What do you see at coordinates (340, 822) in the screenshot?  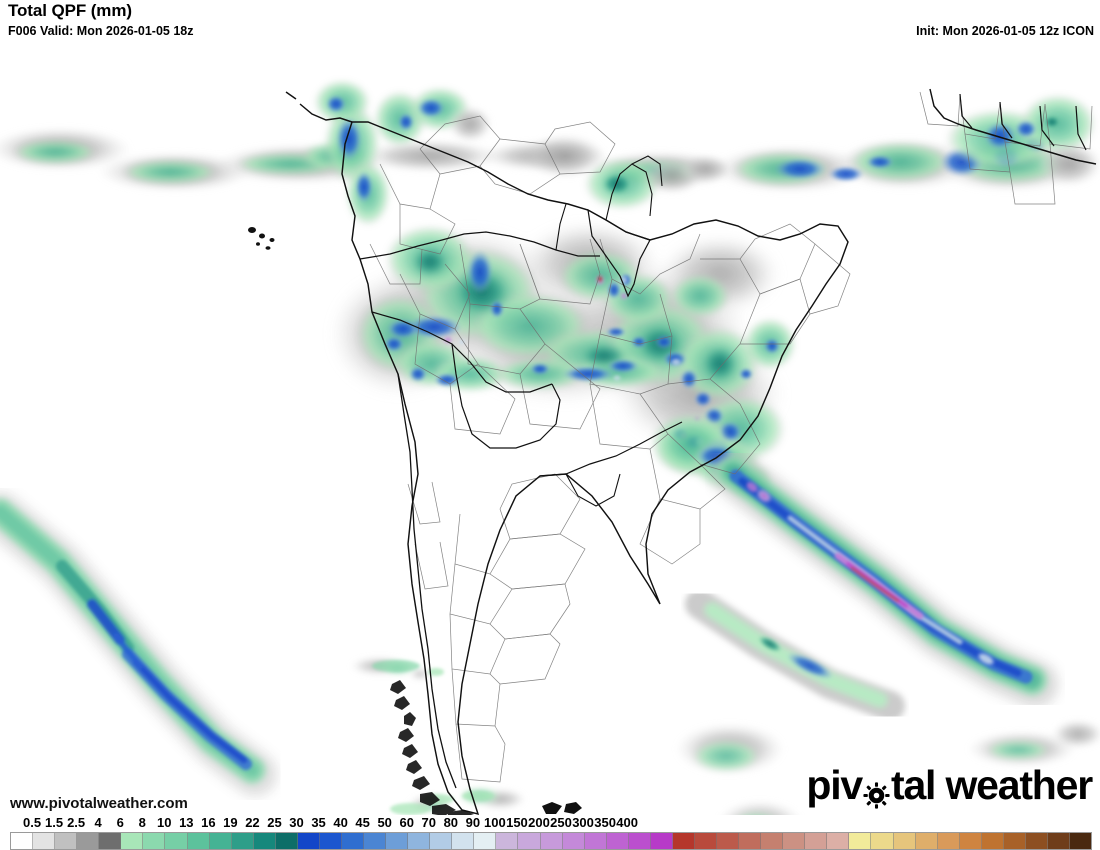 I see `colorbar-tick: 40` at bounding box center [340, 822].